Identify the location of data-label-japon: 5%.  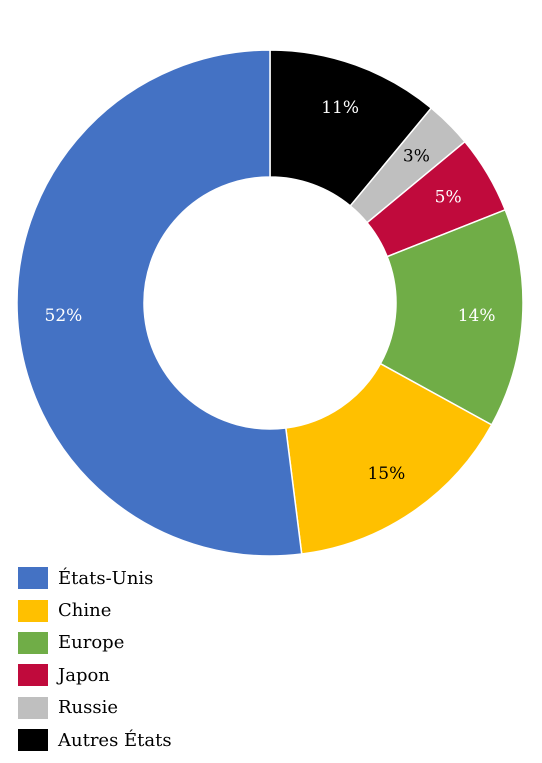
(448, 198).